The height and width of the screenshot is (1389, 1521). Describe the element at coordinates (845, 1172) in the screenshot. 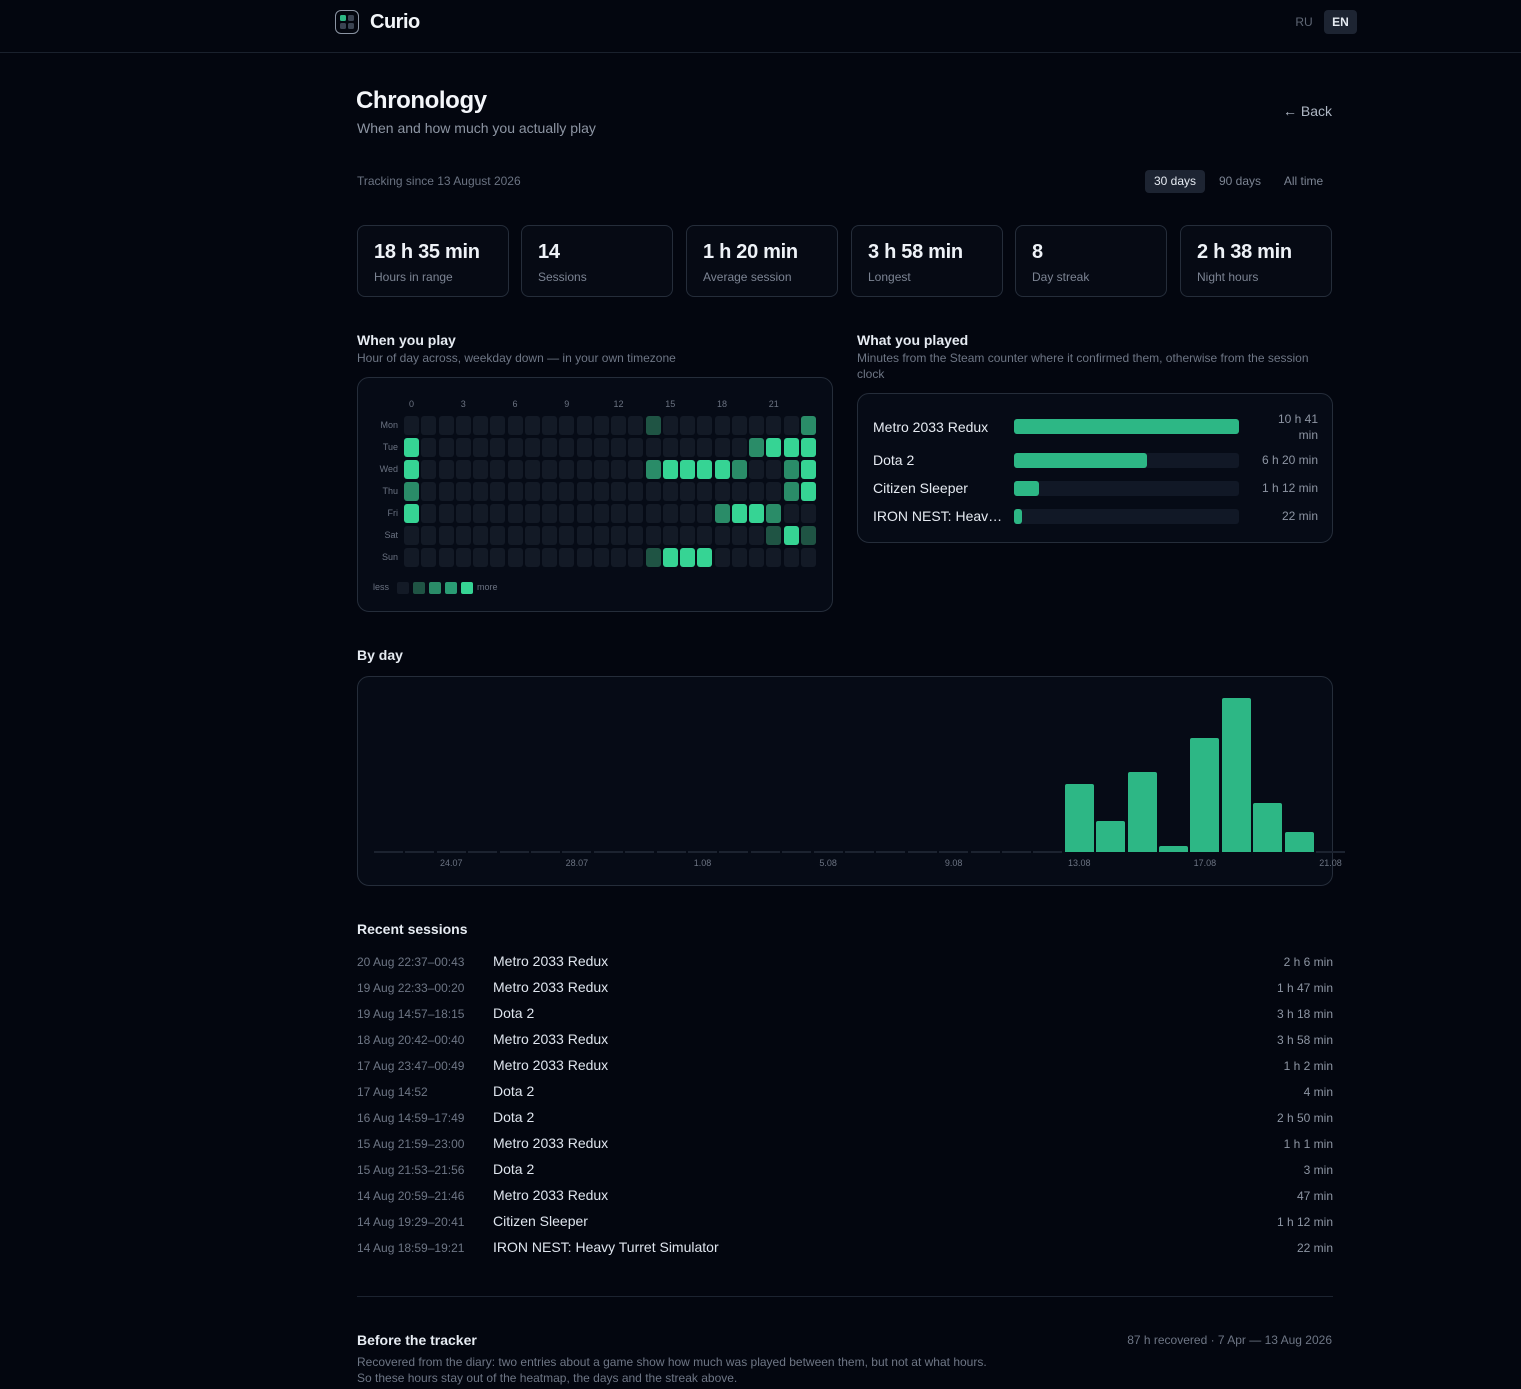

I see `session-row: 15 Aug 21:53–21:56 Dota 2 3 min` at that location.